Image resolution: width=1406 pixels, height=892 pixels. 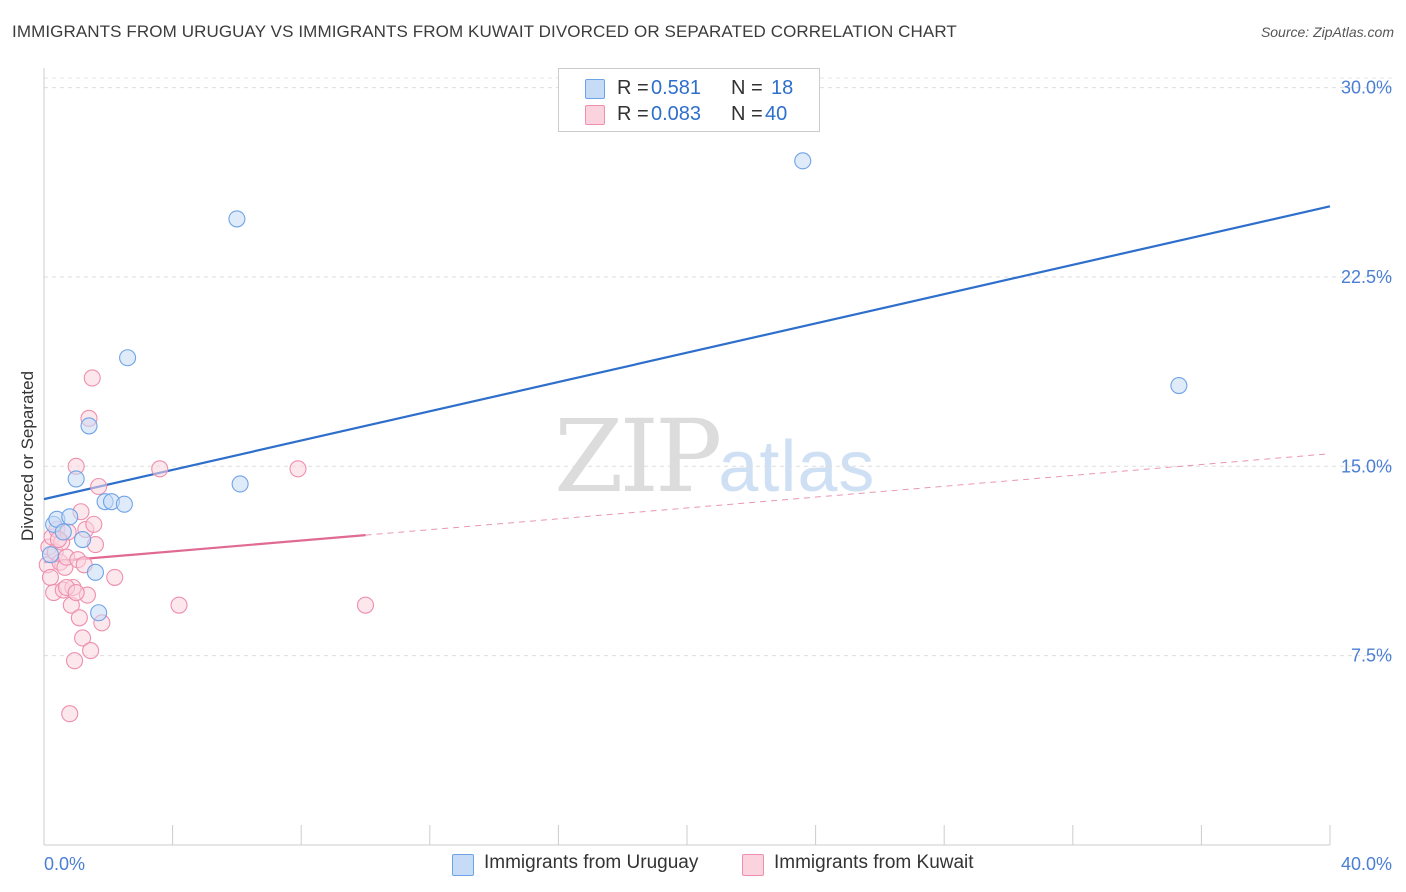 What do you see at coordinates (1366, 864) in the screenshot?
I see `x-tick-label-max: 40.0%` at bounding box center [1366, 864].